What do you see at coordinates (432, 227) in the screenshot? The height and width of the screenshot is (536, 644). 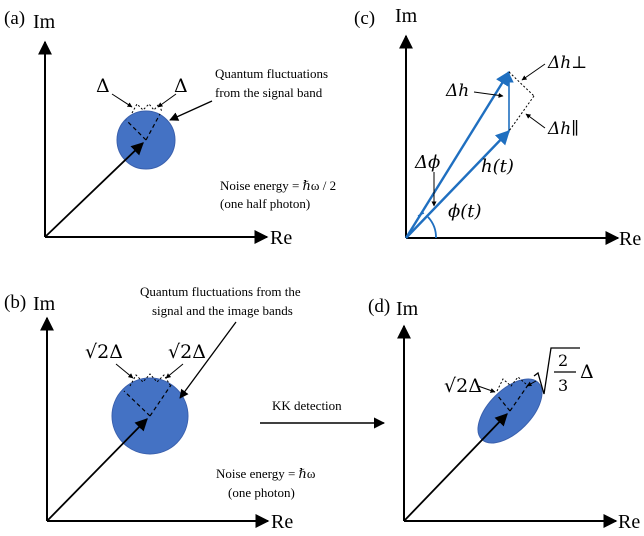 I see `panel-c-angle-arc-phi` at bounding box center [432, 227].